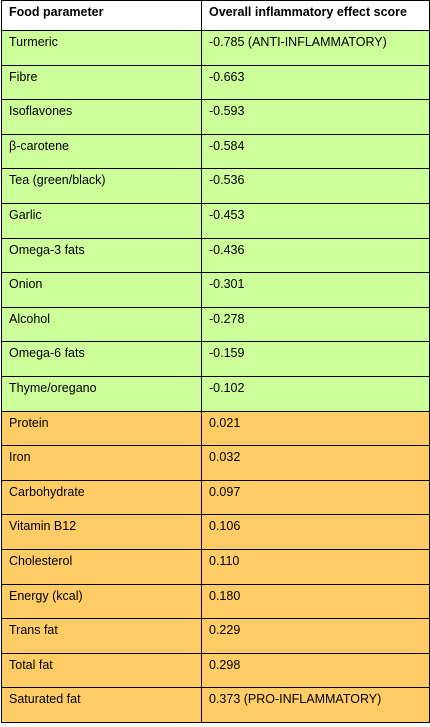 This screenshot has width=430, height=727. What do you see at coordinates (101, 324) in the screenshot?
I see `food-parameter-cell: Alcohol` at bounding box center [101, 324].